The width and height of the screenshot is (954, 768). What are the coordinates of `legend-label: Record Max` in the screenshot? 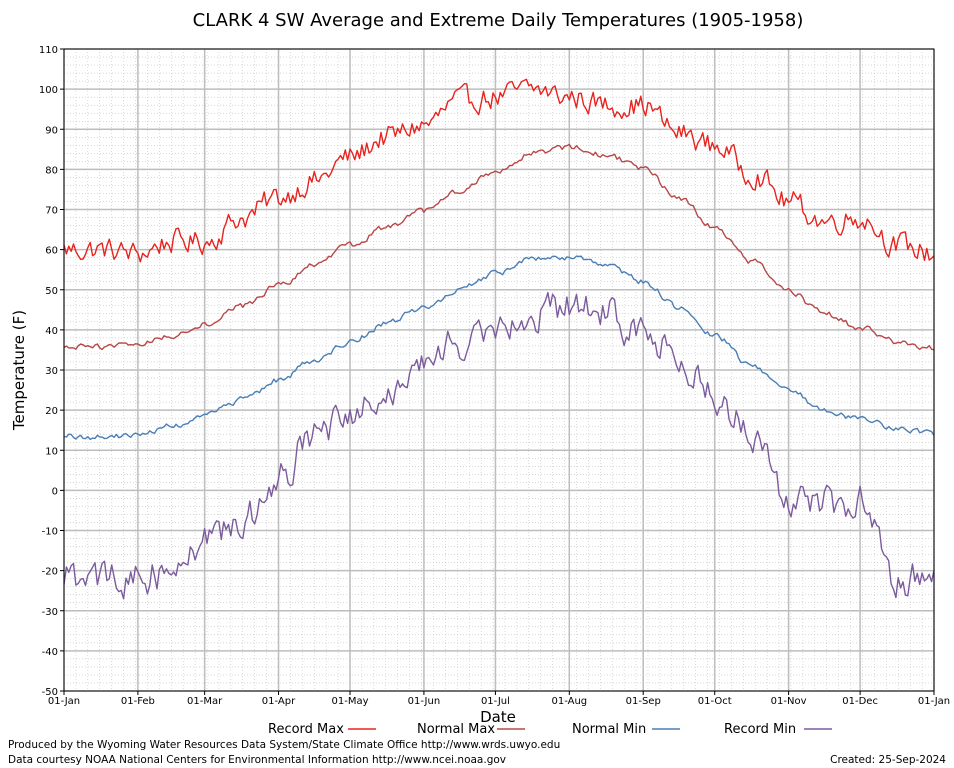 It's located at (306, 729).